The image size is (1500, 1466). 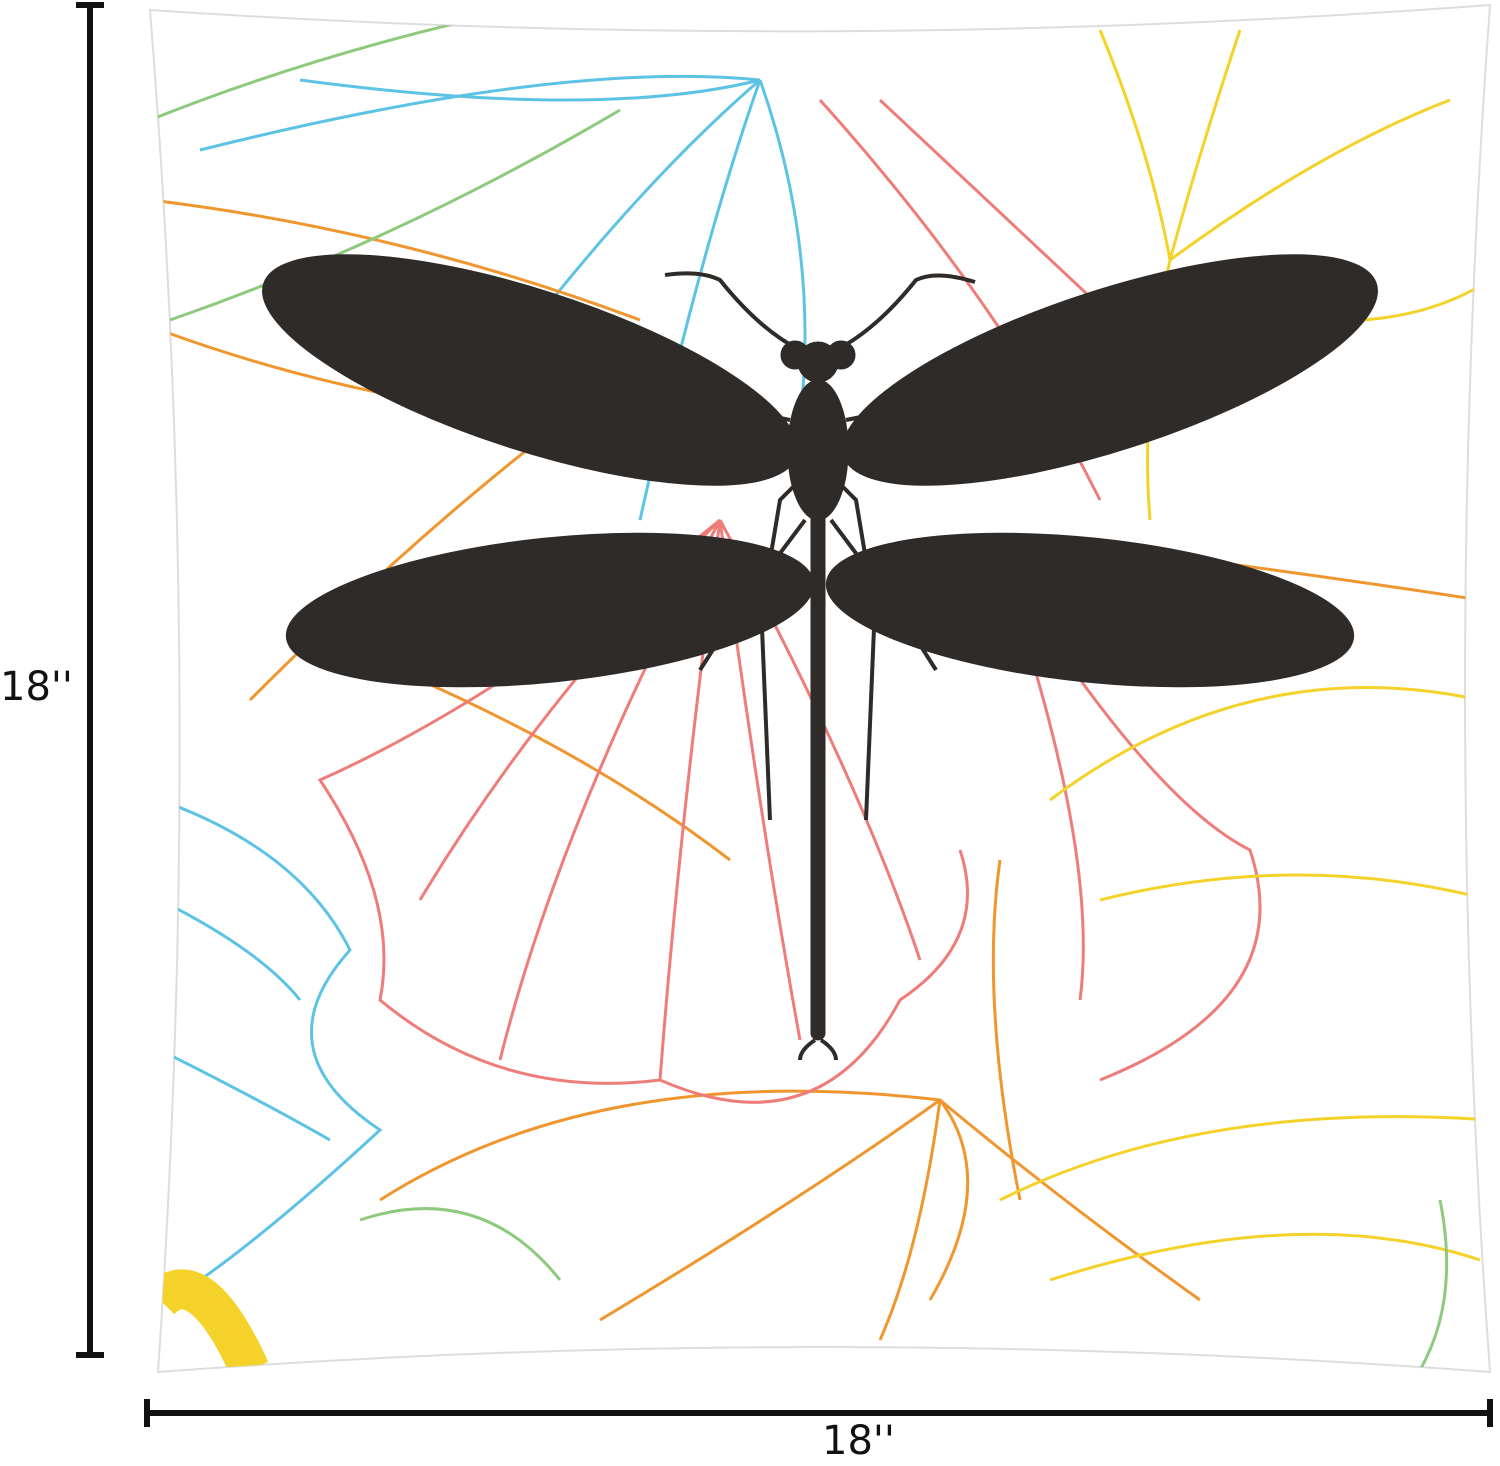 I want to click on dragonfly-wing-lower-right, so click(x=1090, y=610).